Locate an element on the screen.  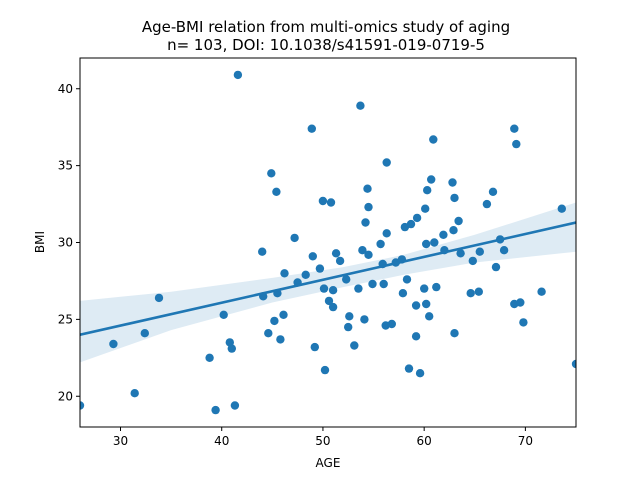
y-tick-label: 25 is located at coordinates (65, 319).